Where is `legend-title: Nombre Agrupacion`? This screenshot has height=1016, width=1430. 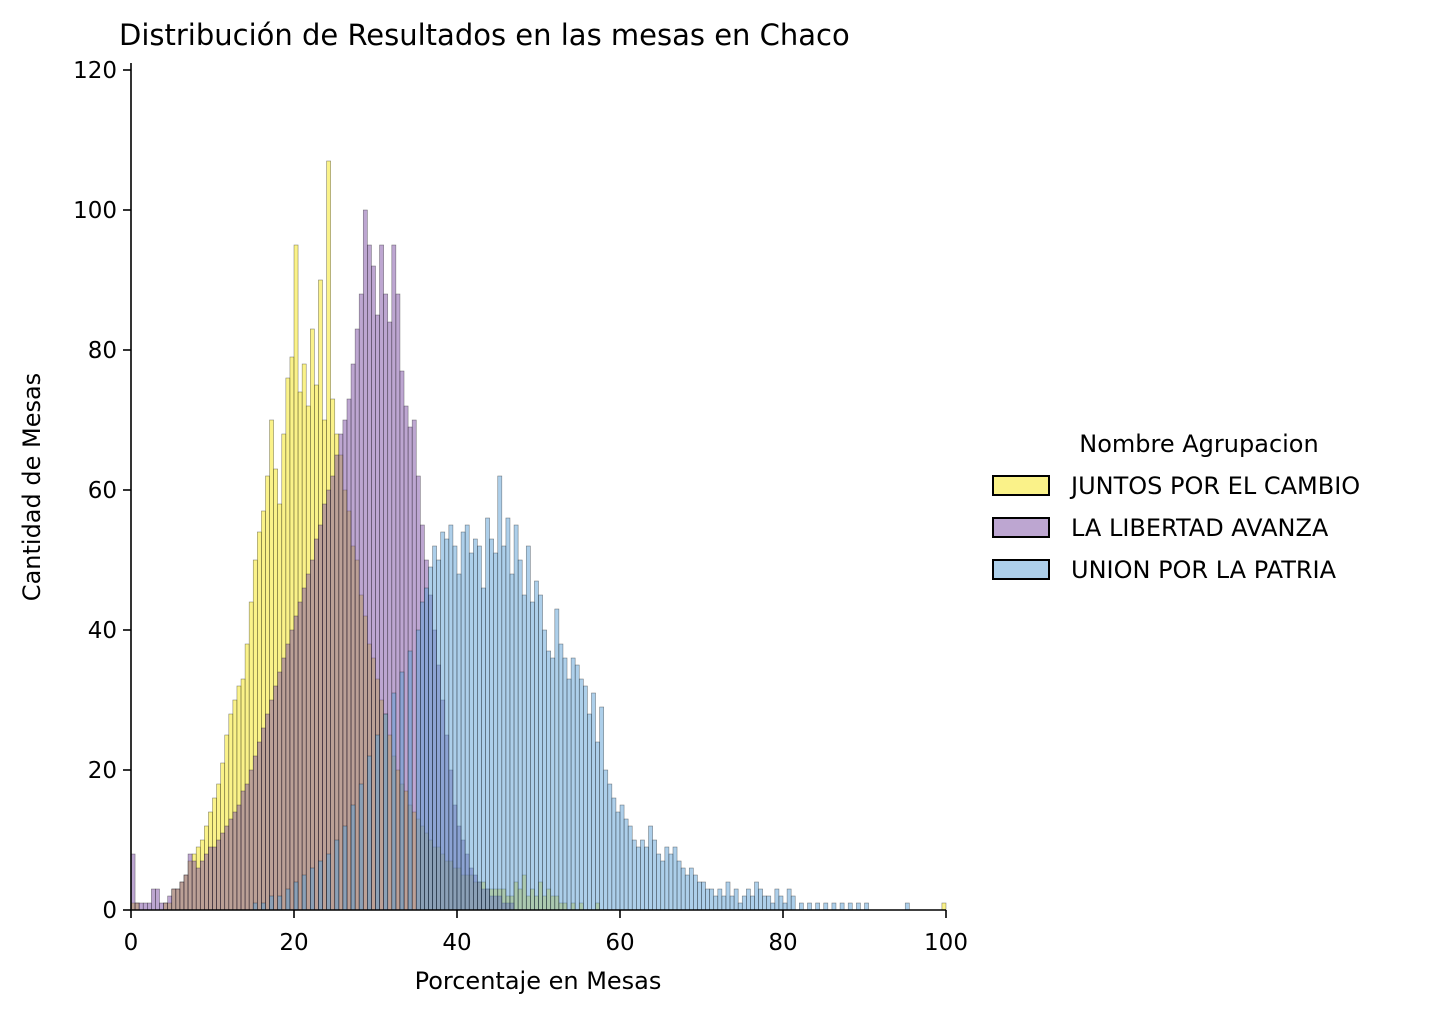
legend-title: Nombre Agrupacion is located at coordinates (1198, 444).